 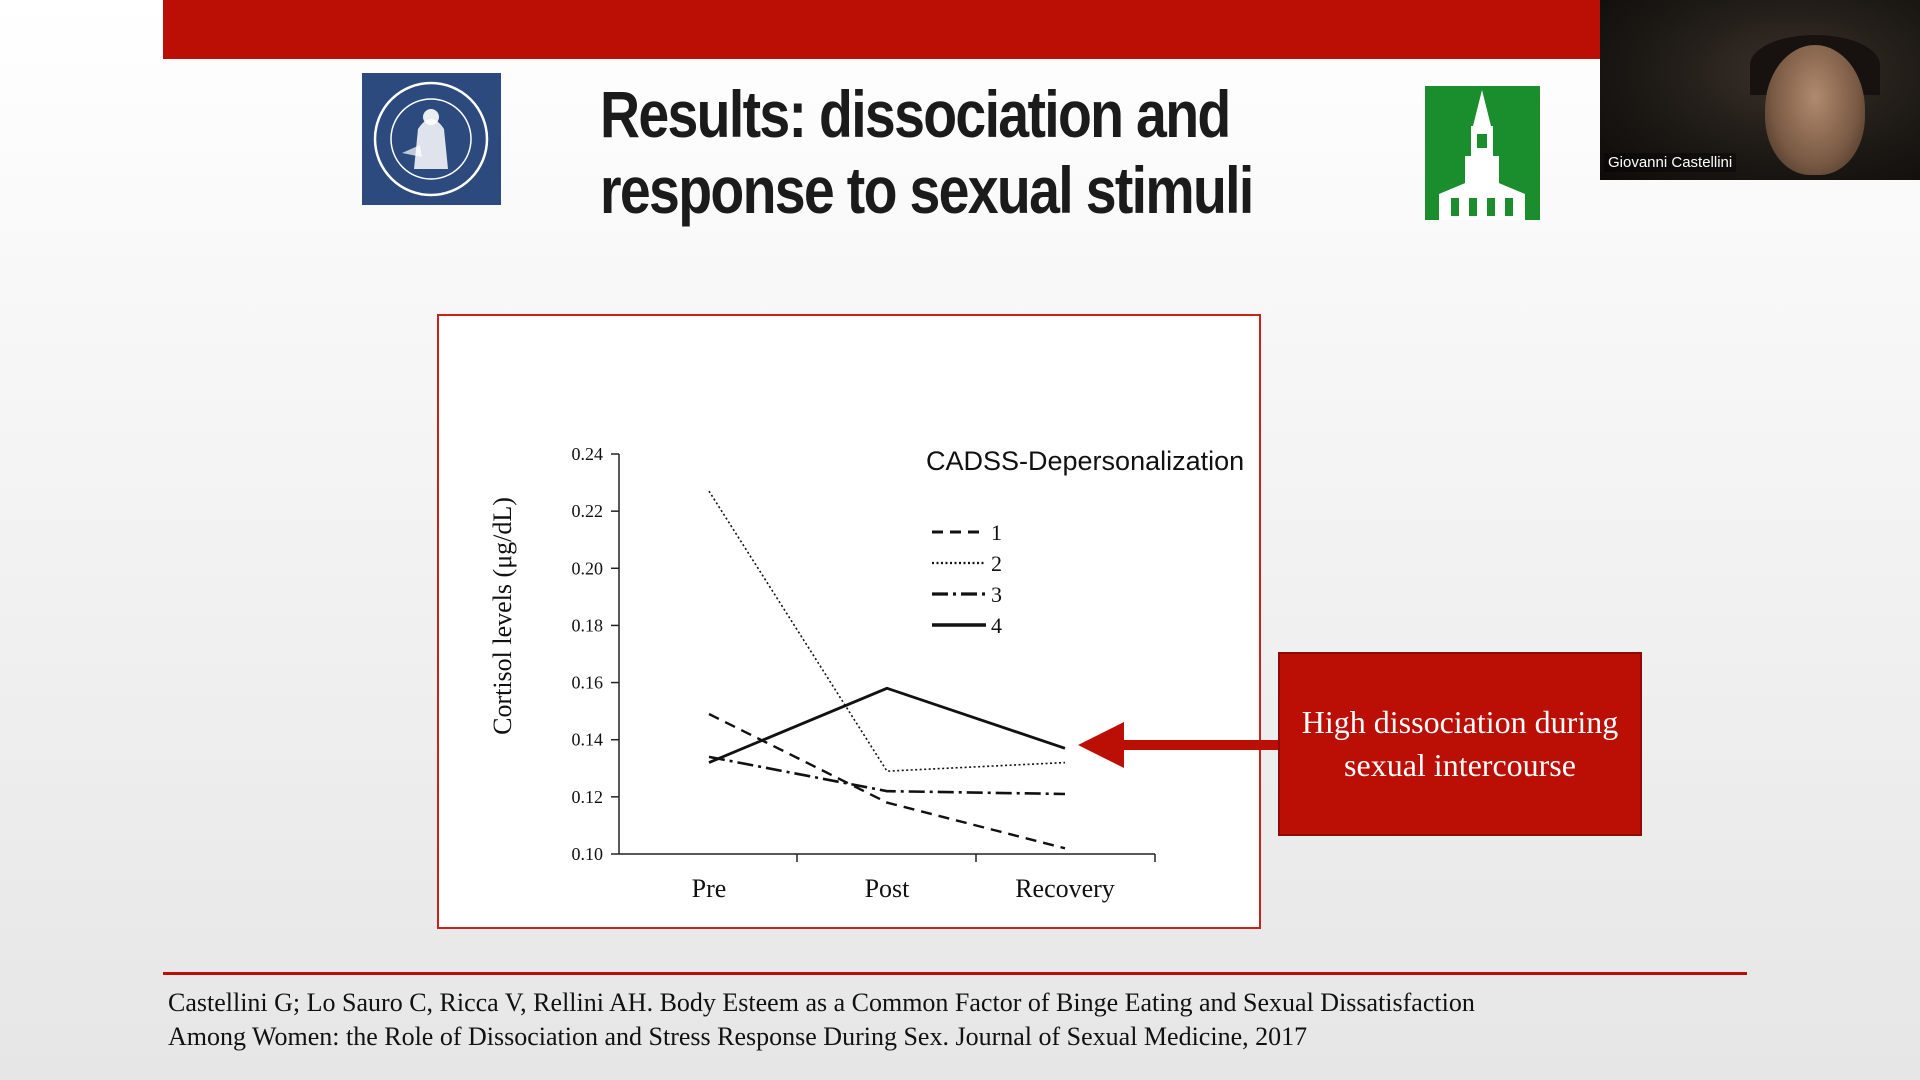 I want to click on bottom-divider, so click(x=955, y=973).